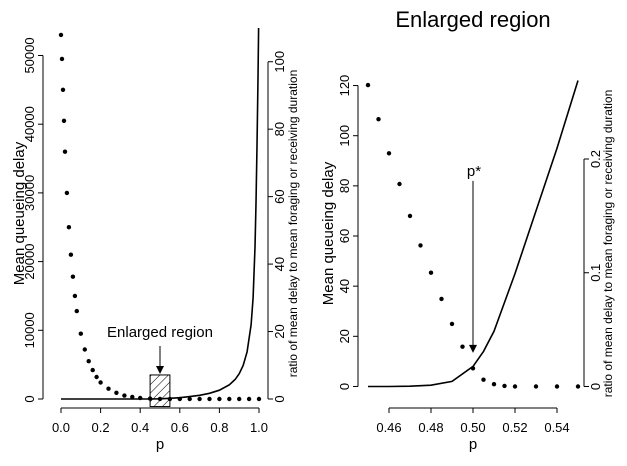 The height and width of the screenshot is (466, 627). Describe the element at coordinates (29, 262) in the screenshot. I see `y-tick-label: 20000` at that location.